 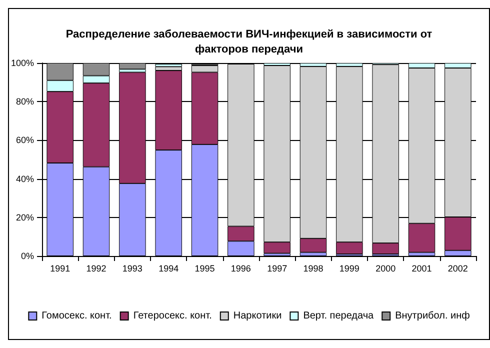 I want to click on x-tick-label: 1991, so click(x=60, y=269).